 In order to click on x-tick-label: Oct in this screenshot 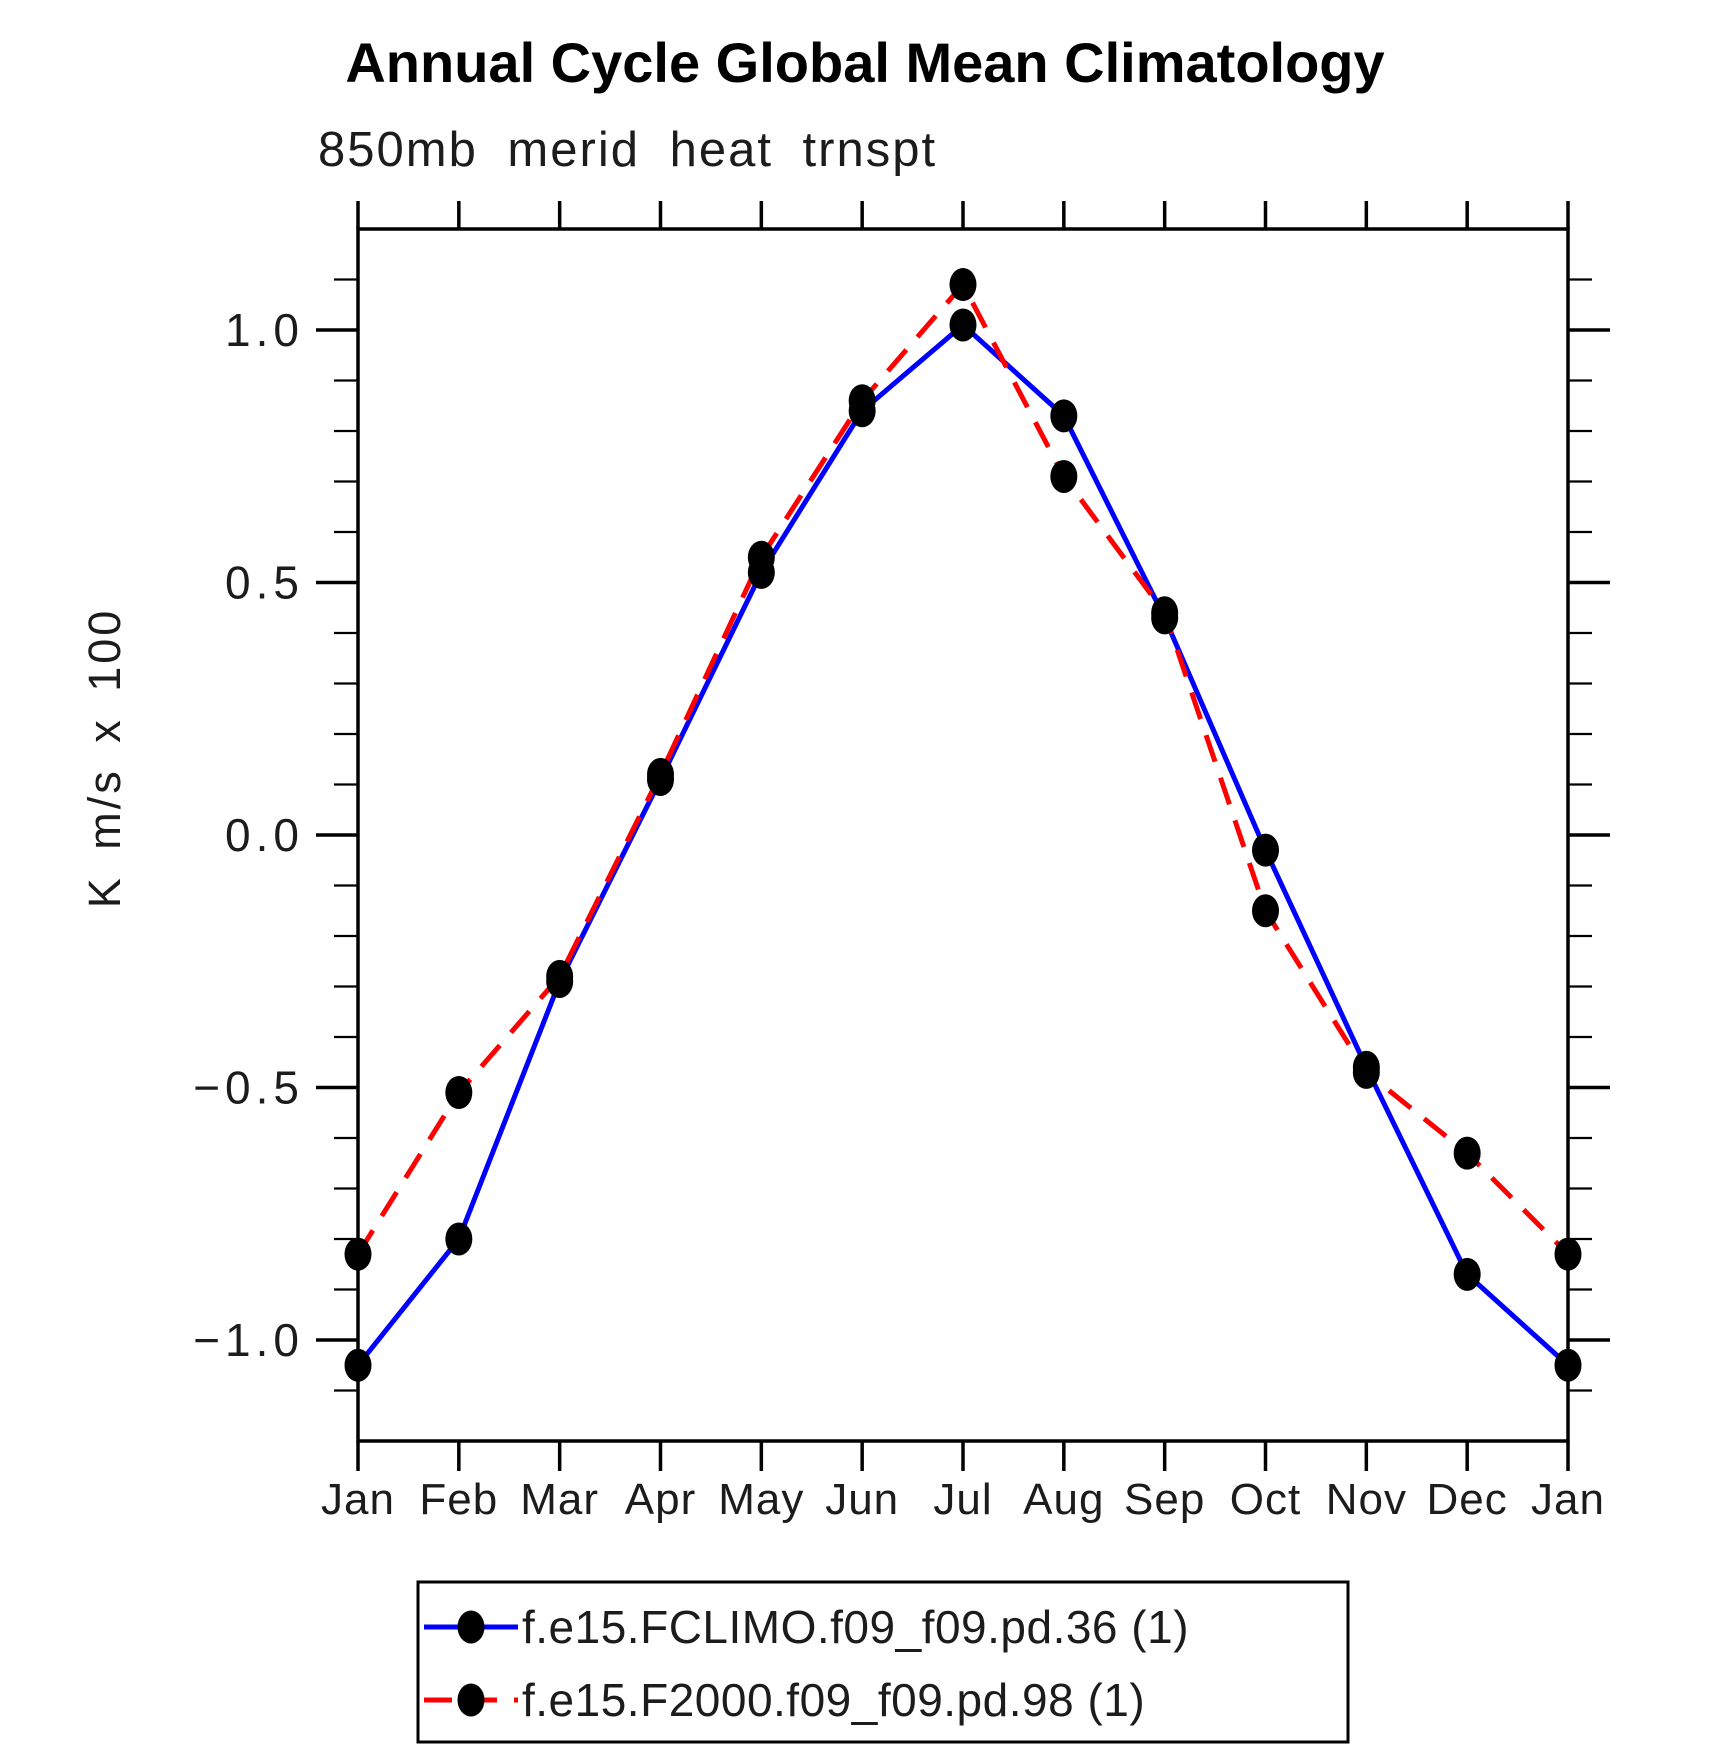, I will do `click(1265, 1499)`.